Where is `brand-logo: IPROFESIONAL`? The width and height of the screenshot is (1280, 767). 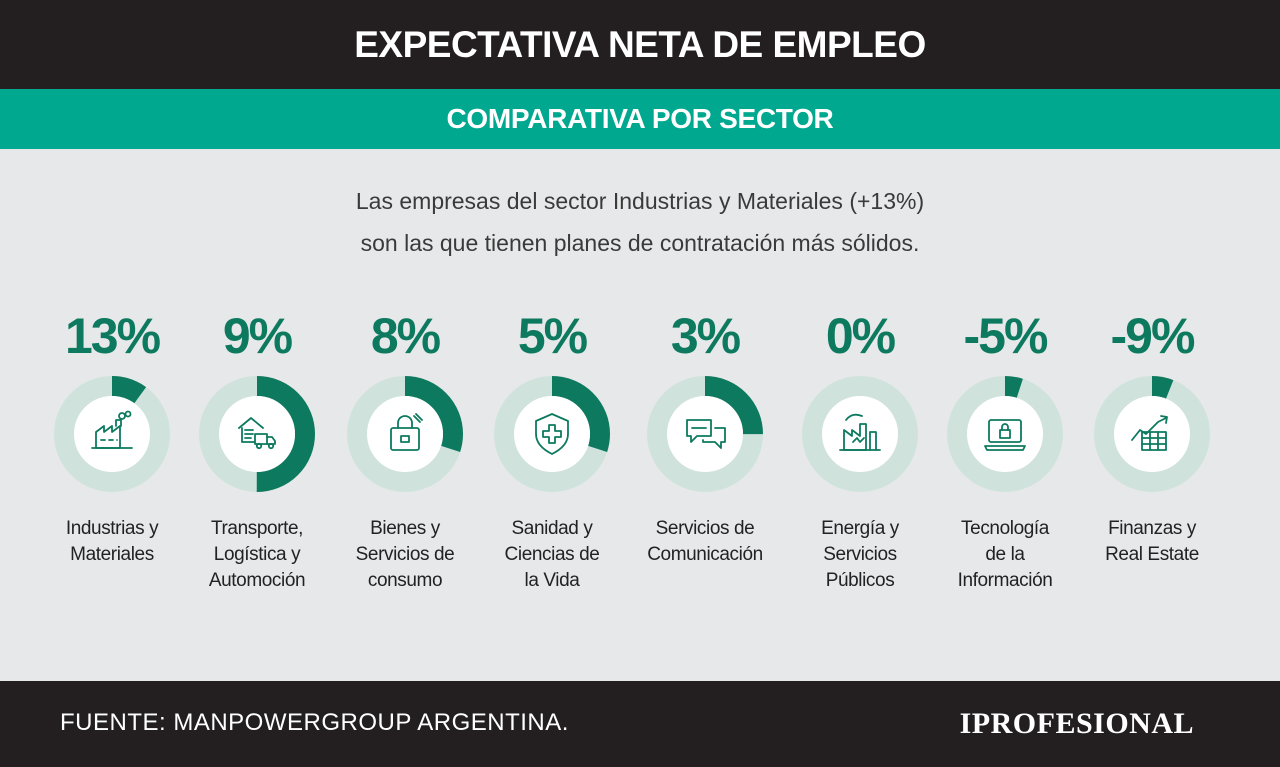
brand-logo: IPROFESIONAL is located at coordinates (1076, 723).